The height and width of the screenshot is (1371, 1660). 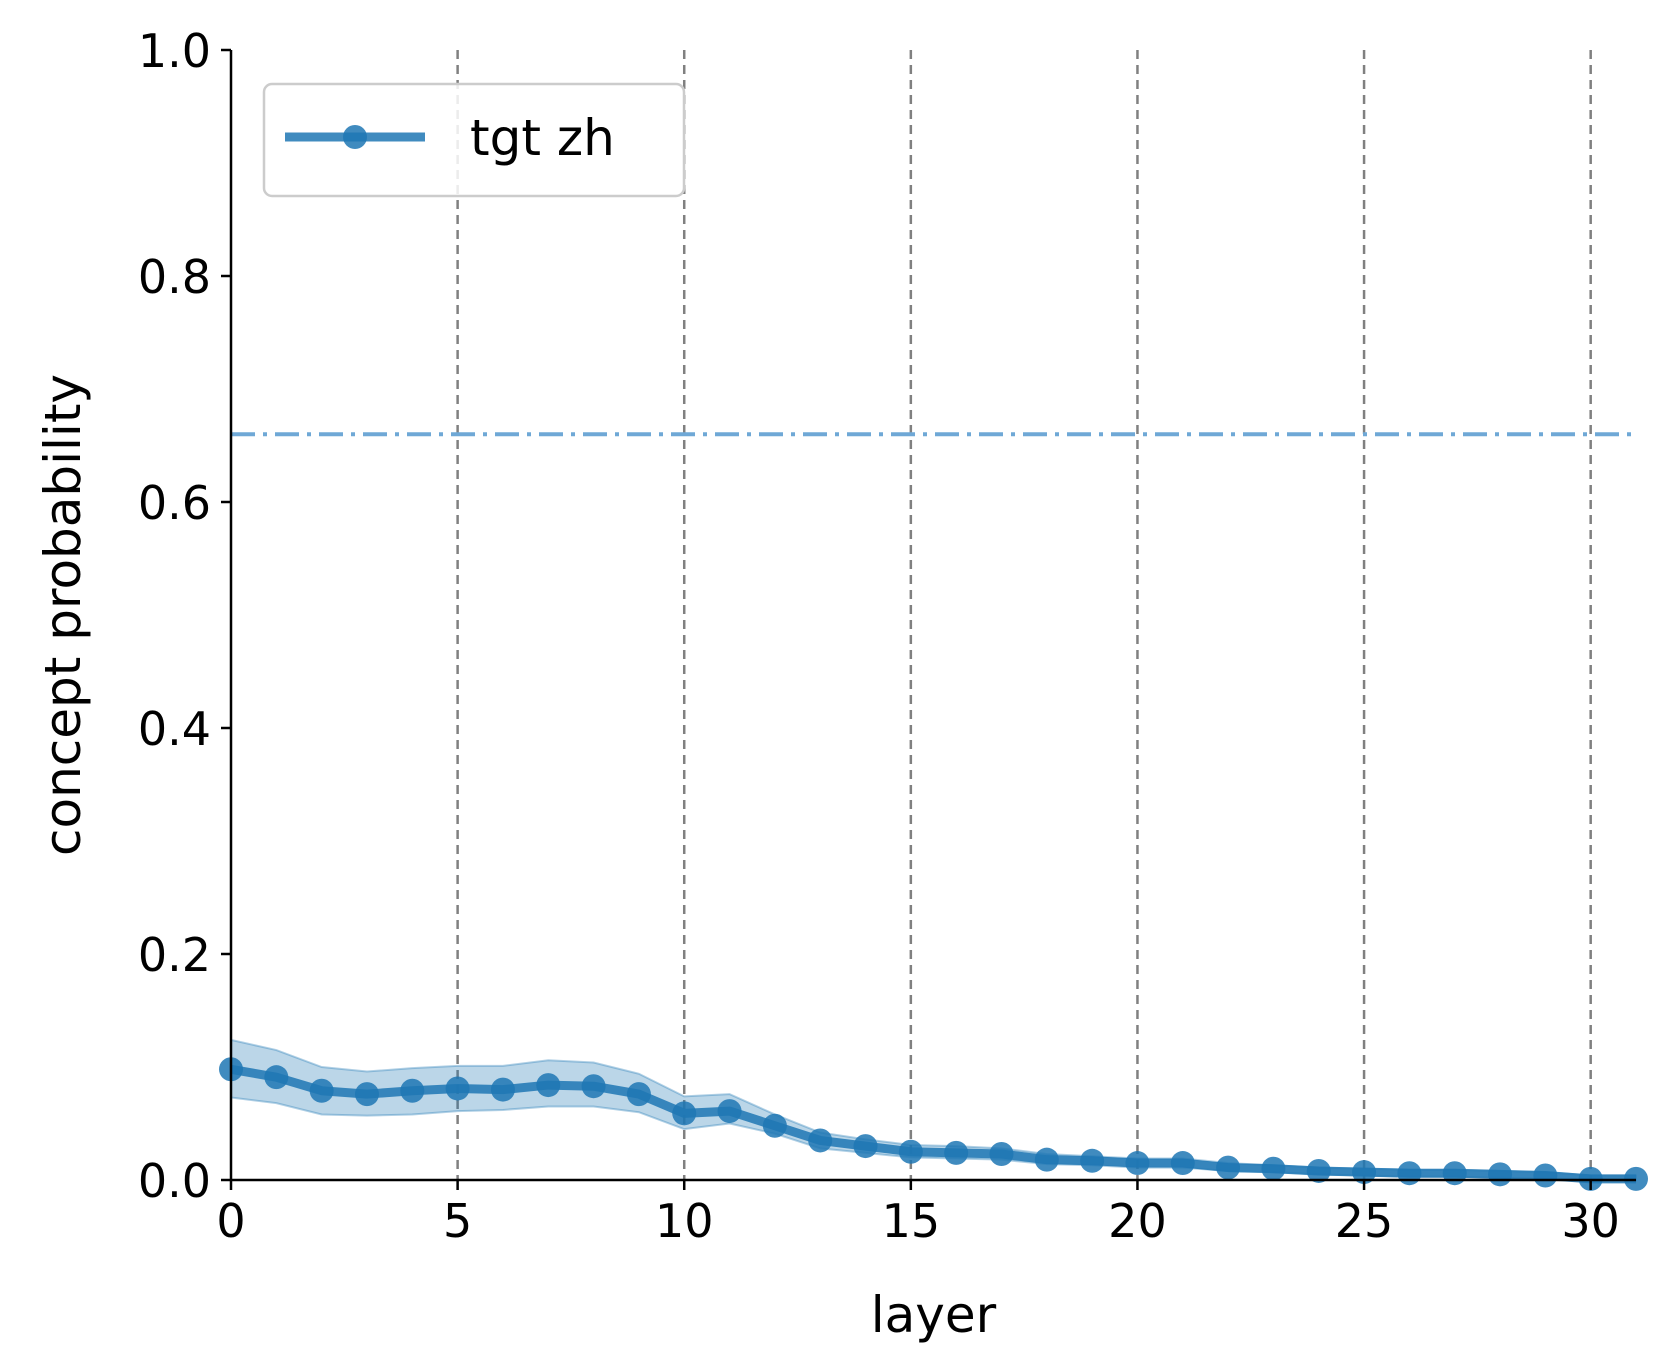 I want to click on x-tick-label-10: 10, so click(x=684, y=1221).